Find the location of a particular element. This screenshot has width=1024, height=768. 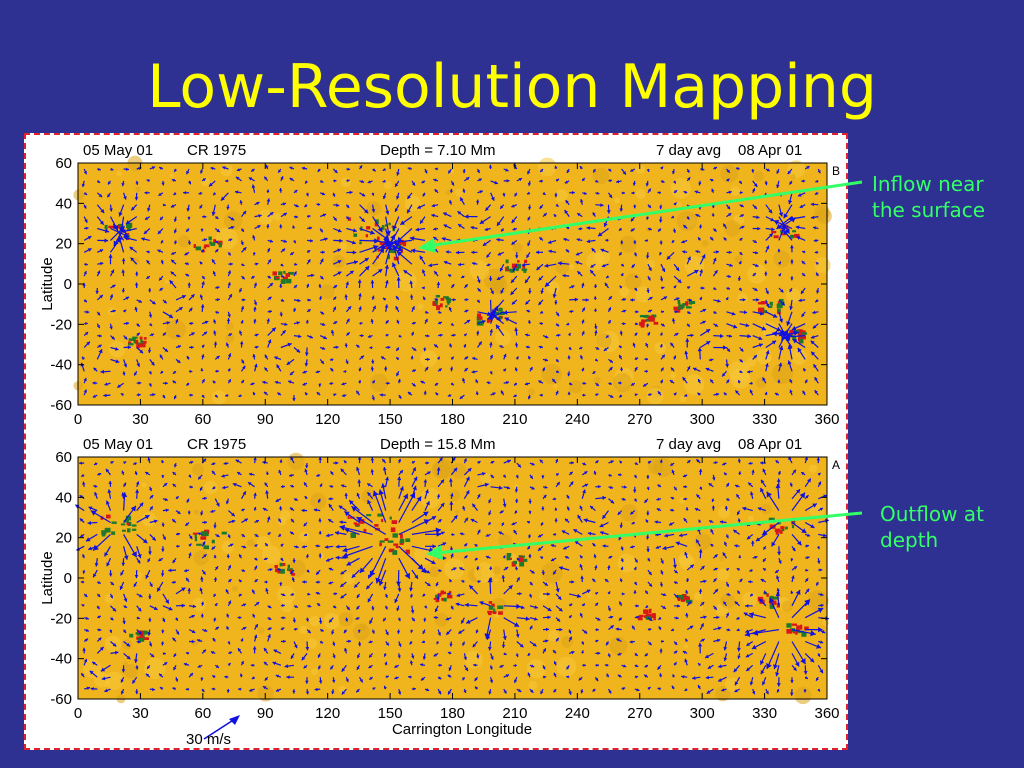

x-tick-label: 60 is located at coordinates (202, 419).